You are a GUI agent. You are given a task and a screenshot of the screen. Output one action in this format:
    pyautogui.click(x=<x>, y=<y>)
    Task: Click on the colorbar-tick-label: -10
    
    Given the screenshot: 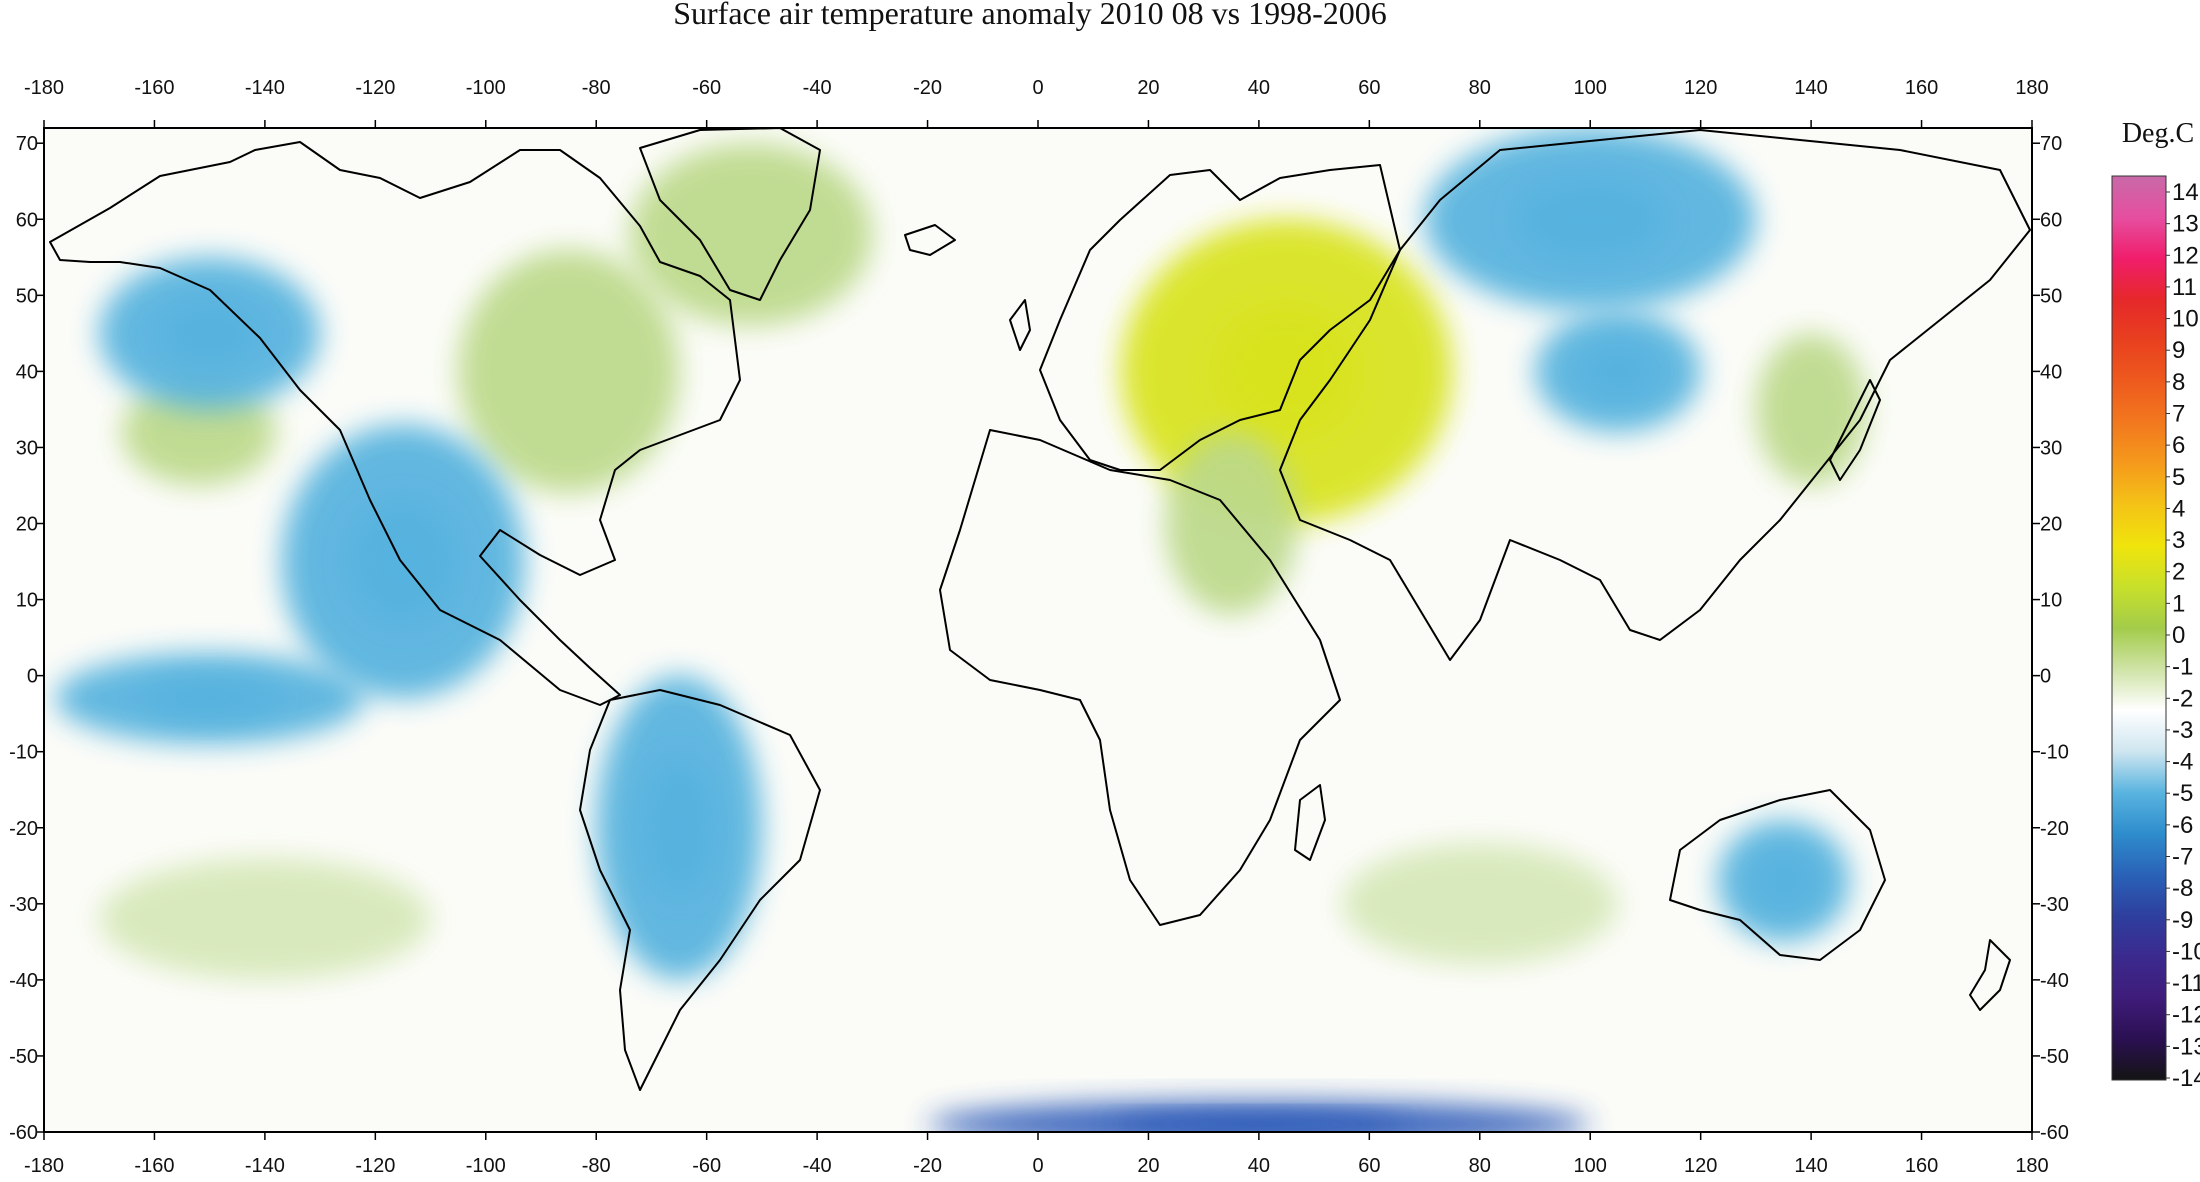 What is the action you would take?
    pyautogui.click(x=2186, y=951)
    